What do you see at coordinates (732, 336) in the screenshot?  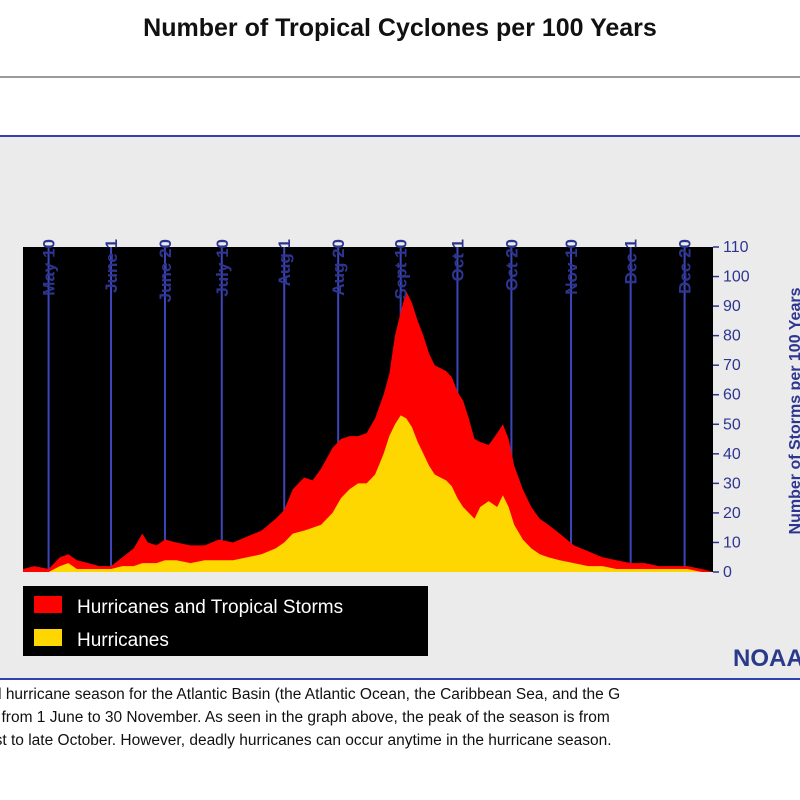 I see `y-tick-label: 80` at bounding box center [732, 336].